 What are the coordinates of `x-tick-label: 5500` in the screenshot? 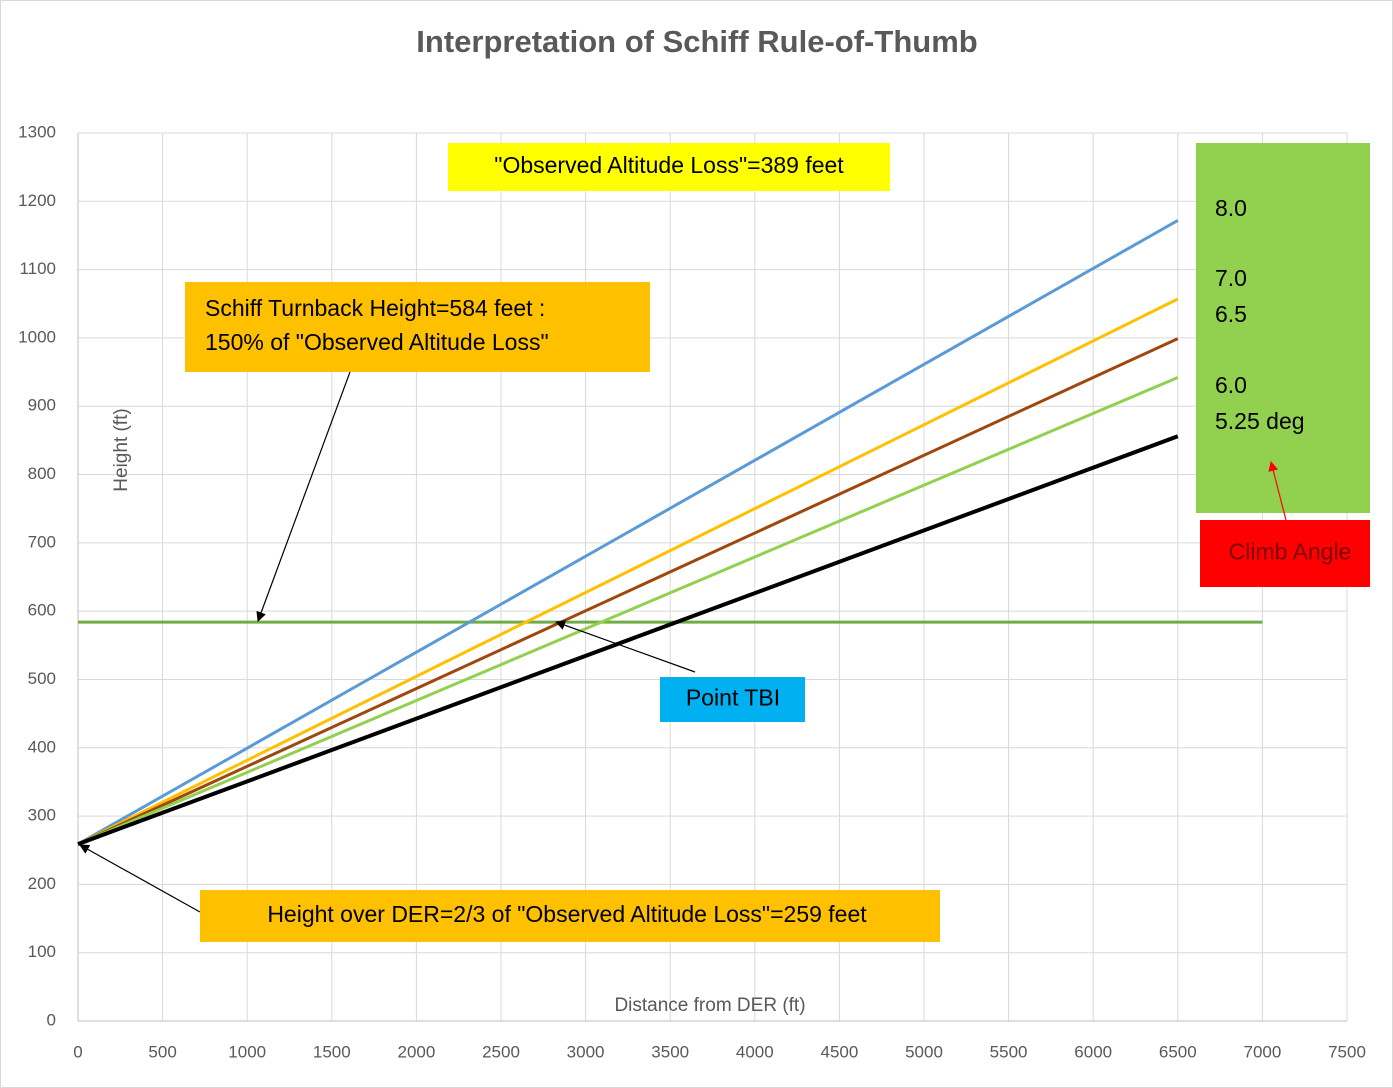 It's located at (1009, 1051).